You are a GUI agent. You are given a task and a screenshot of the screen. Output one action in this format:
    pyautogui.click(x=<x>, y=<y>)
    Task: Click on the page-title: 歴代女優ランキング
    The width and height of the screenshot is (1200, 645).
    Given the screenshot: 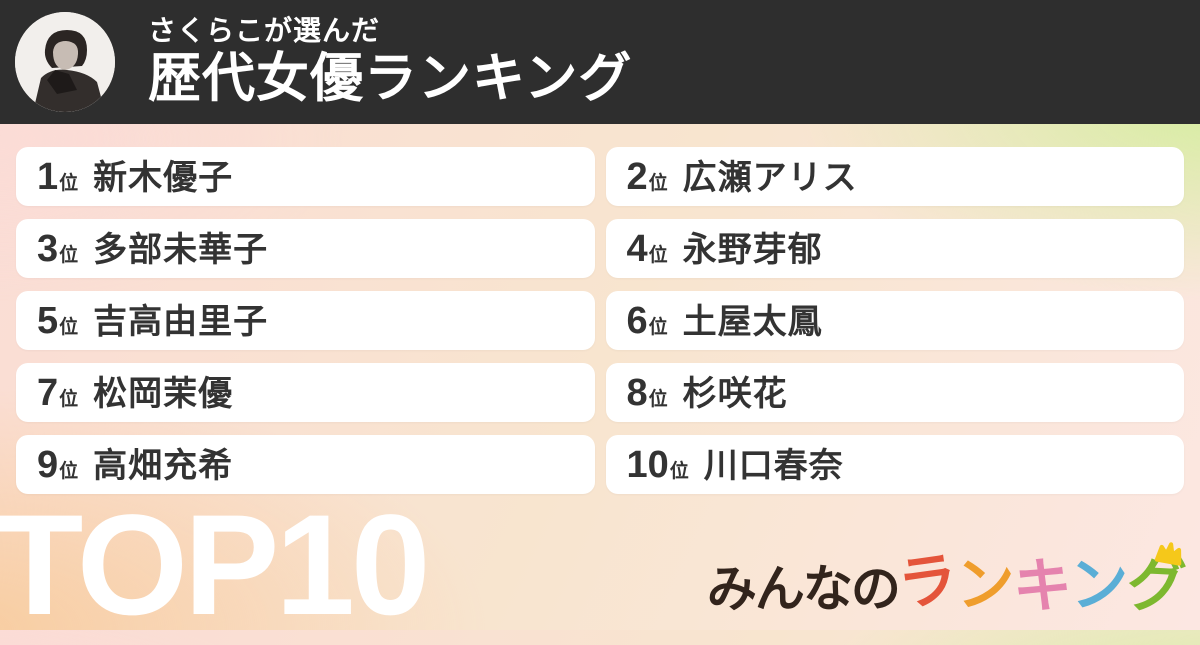 What is the action you would take?
    pyautogui.click(x=390, y=79)
    